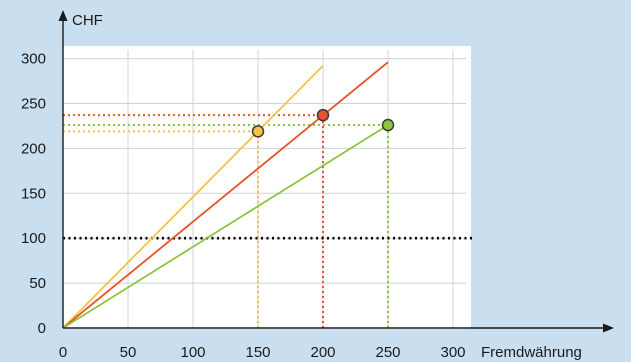 The image size is (631, 362). Describe the element at coordinates (128, 352) in the screenshot. I see `x-tick-label: 50` at that location.